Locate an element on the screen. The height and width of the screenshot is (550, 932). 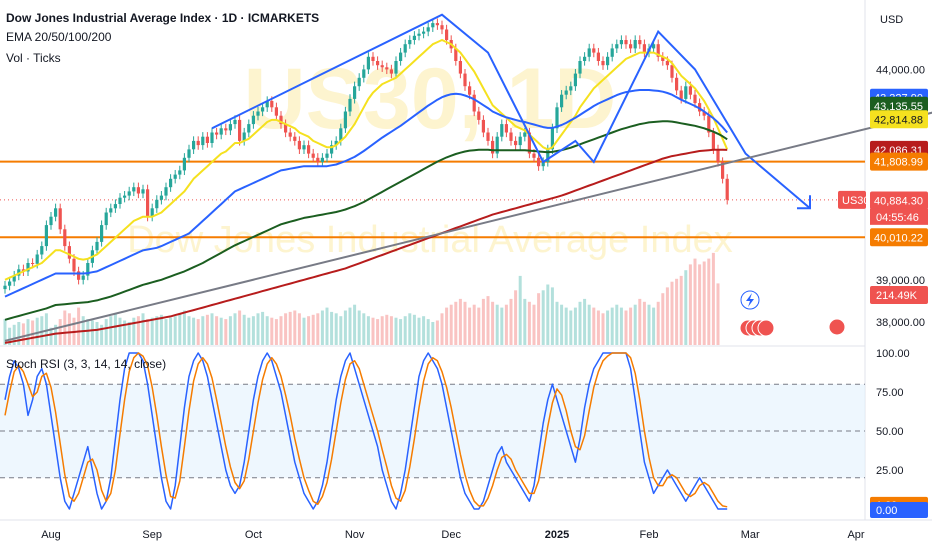
time-axis-label: Sep is located at coordinates (152, 535).